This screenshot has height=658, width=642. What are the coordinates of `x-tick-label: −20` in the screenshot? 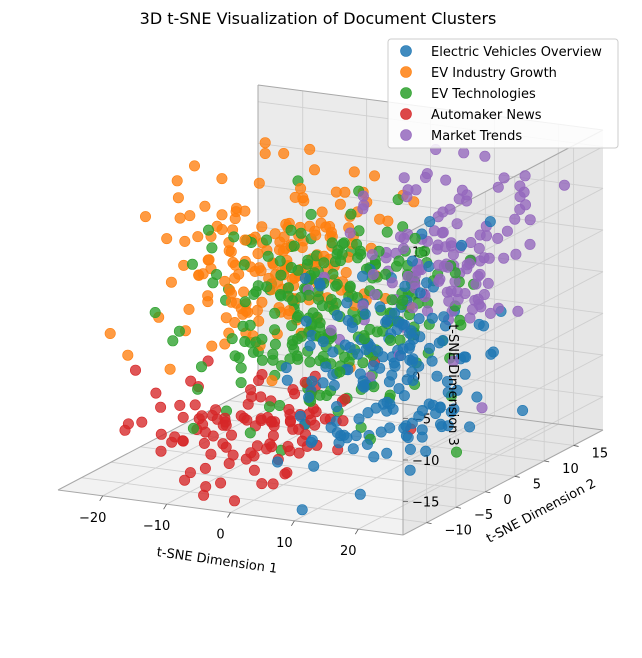 It's located at (92, 518).